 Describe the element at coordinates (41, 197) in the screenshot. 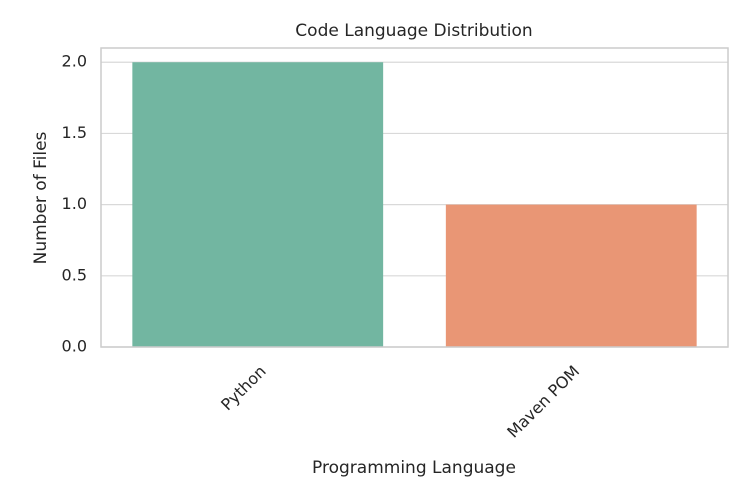

I see `y-axis-label: Number of Files` at that location.